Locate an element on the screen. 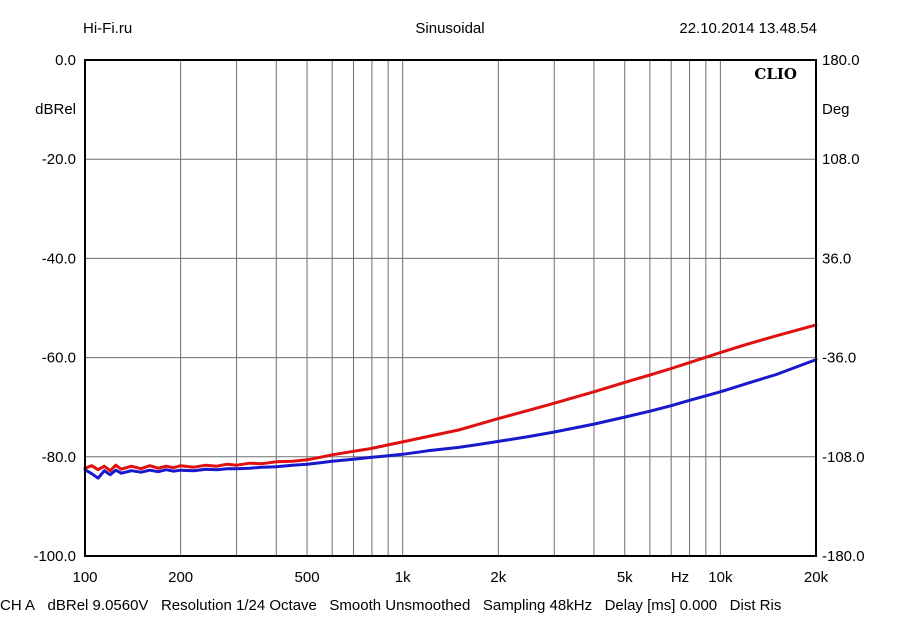 Image resolution: width=900 pixels, height=622 pixels. x-tick-label: 10k is located at coordinates (720, 577).